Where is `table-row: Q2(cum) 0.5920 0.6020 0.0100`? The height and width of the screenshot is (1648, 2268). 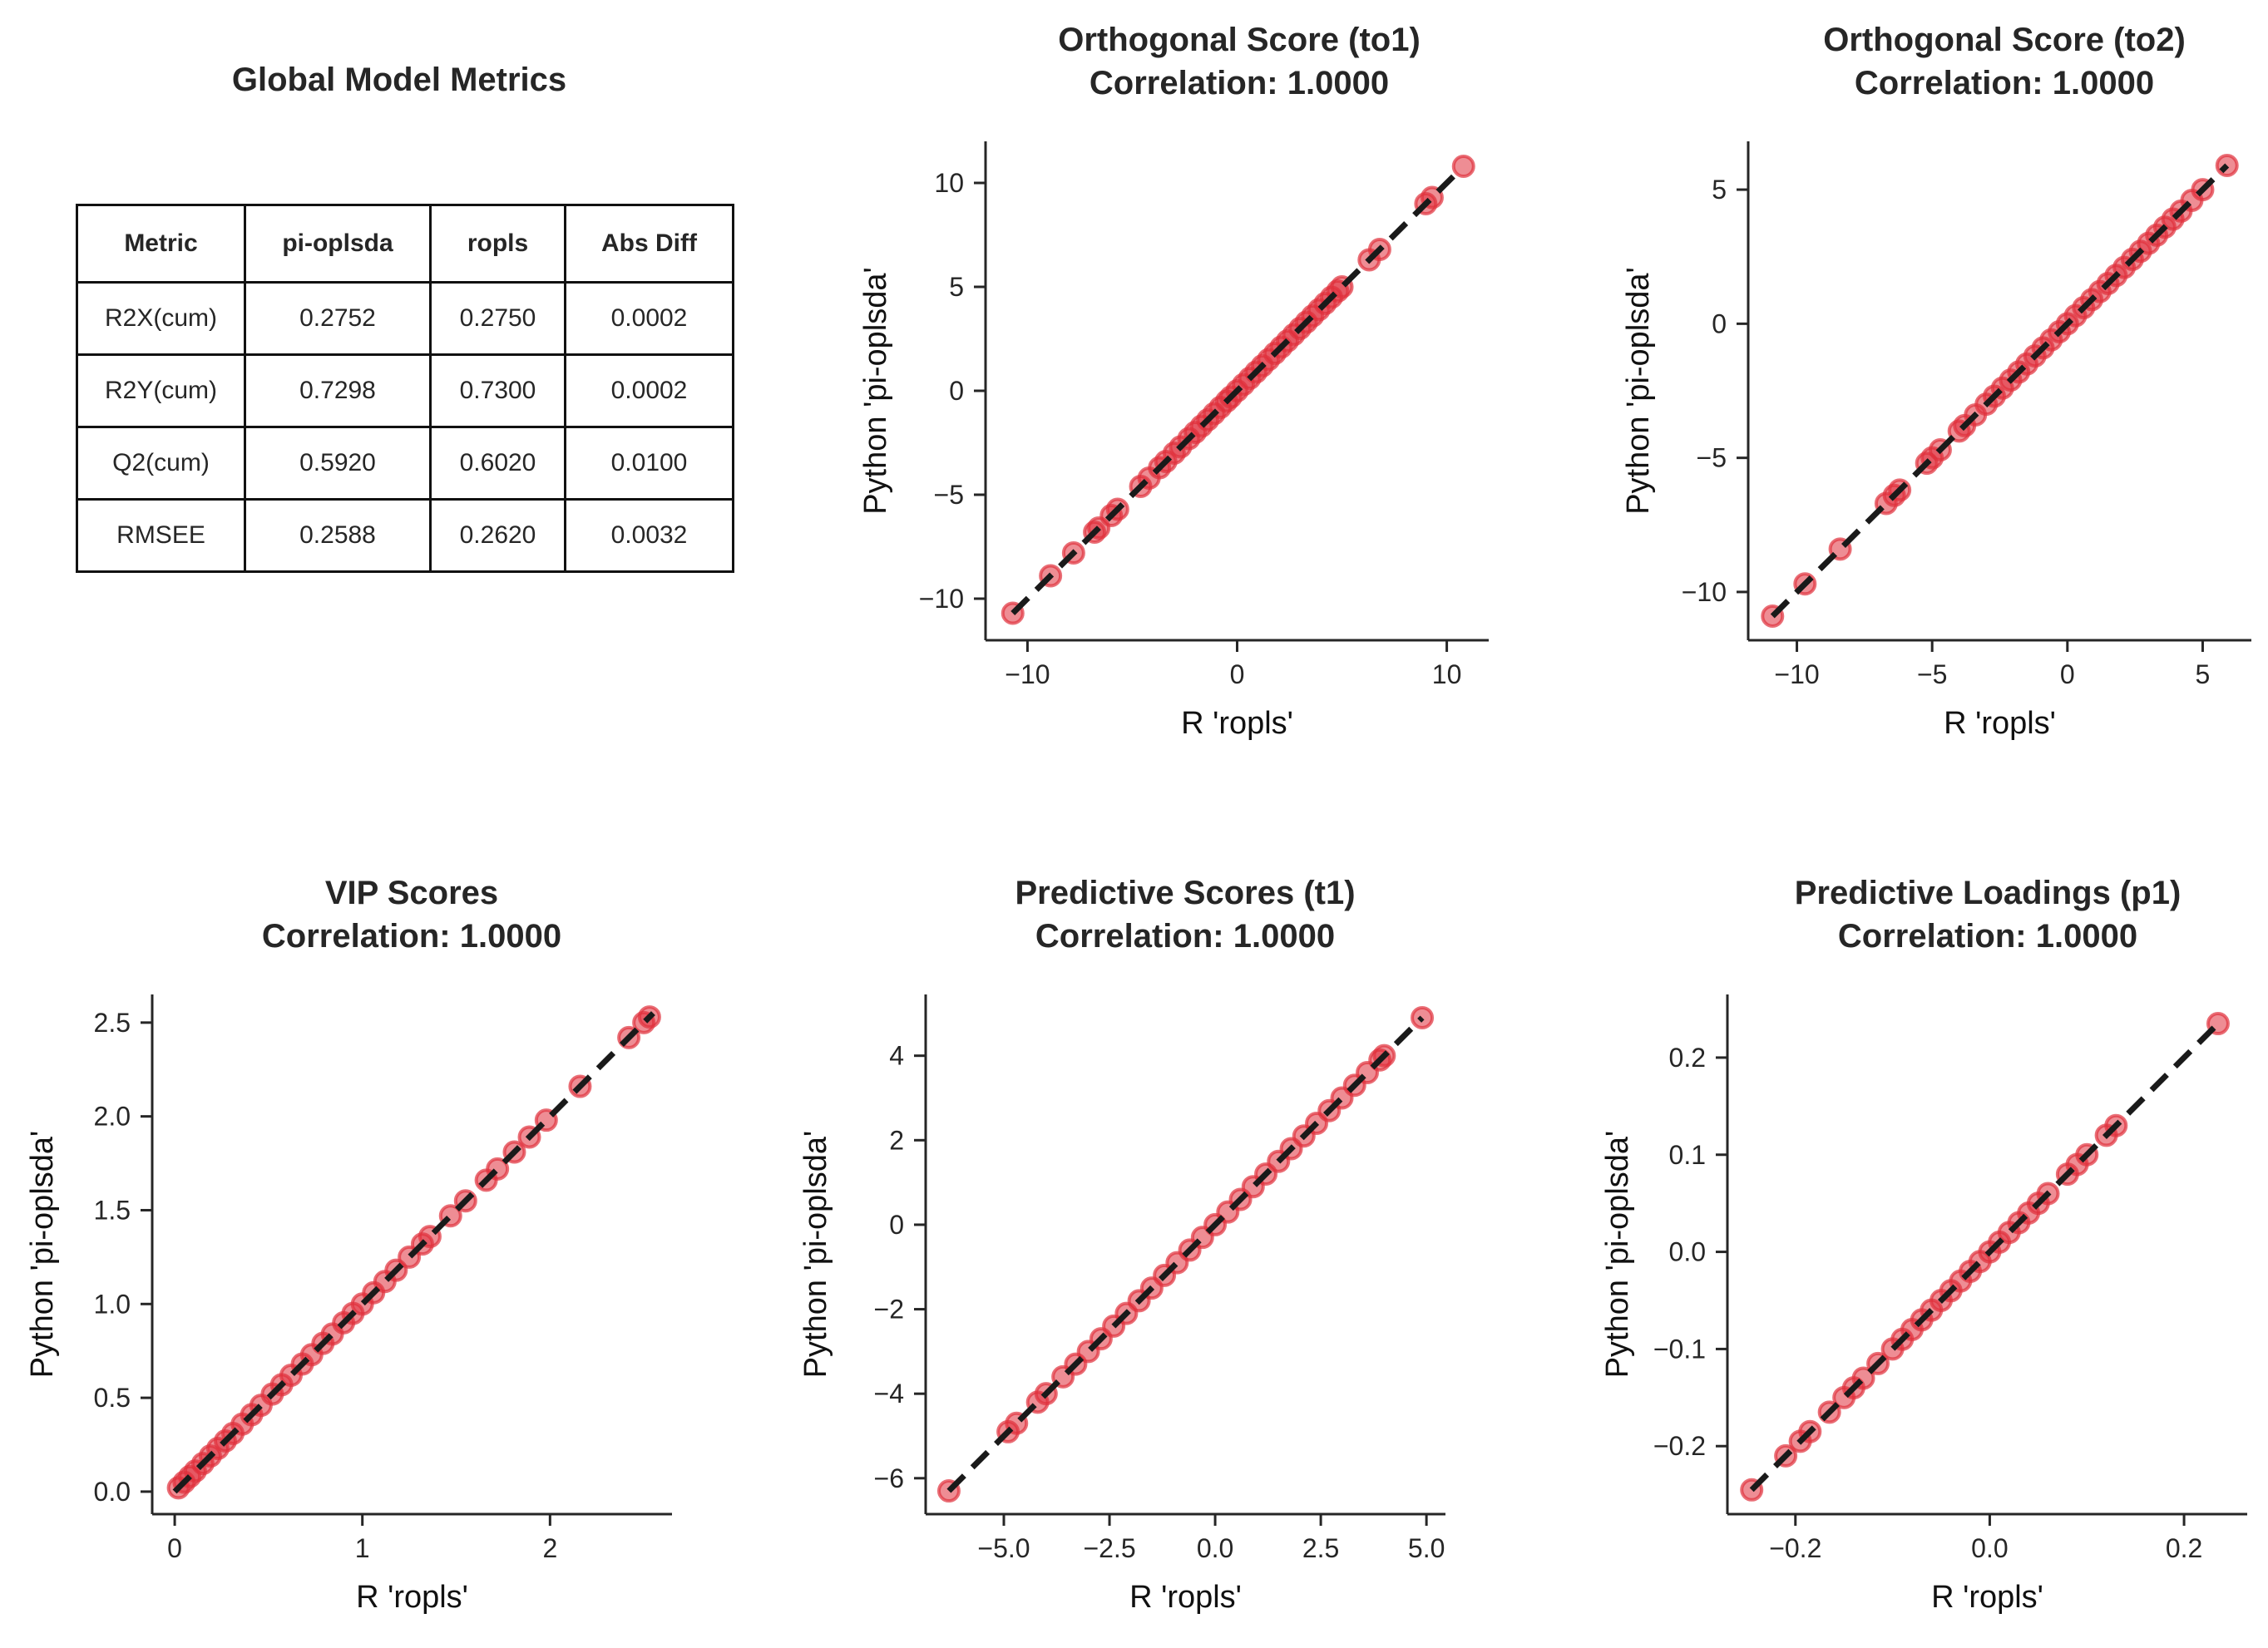
table-row: Q2(cum) 0.5920 0.6020 0.0100 is located at coordinates (405, 463).